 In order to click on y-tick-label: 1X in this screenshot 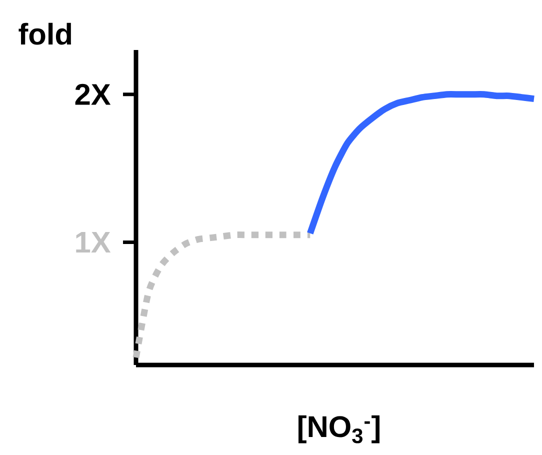, I will do `click(93, 242)`.